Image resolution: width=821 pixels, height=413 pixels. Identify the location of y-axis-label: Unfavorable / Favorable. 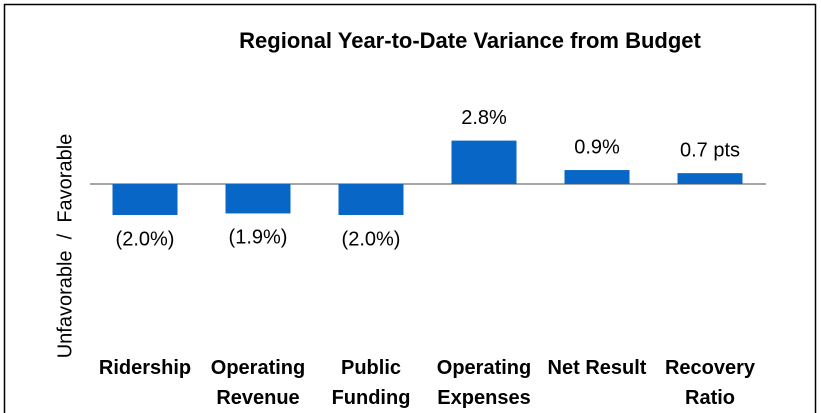
(65, 246).